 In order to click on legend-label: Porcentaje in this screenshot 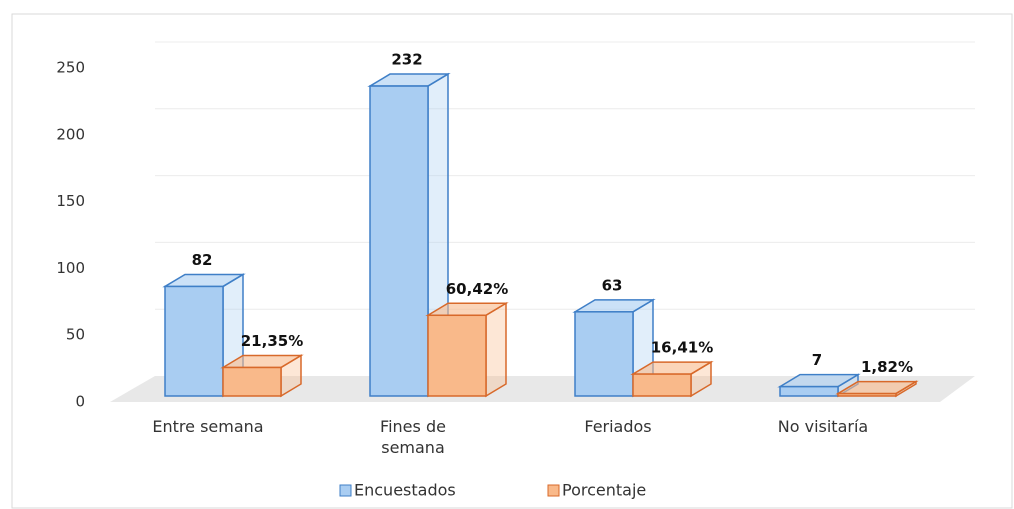, I will do `click(604, 490)`.